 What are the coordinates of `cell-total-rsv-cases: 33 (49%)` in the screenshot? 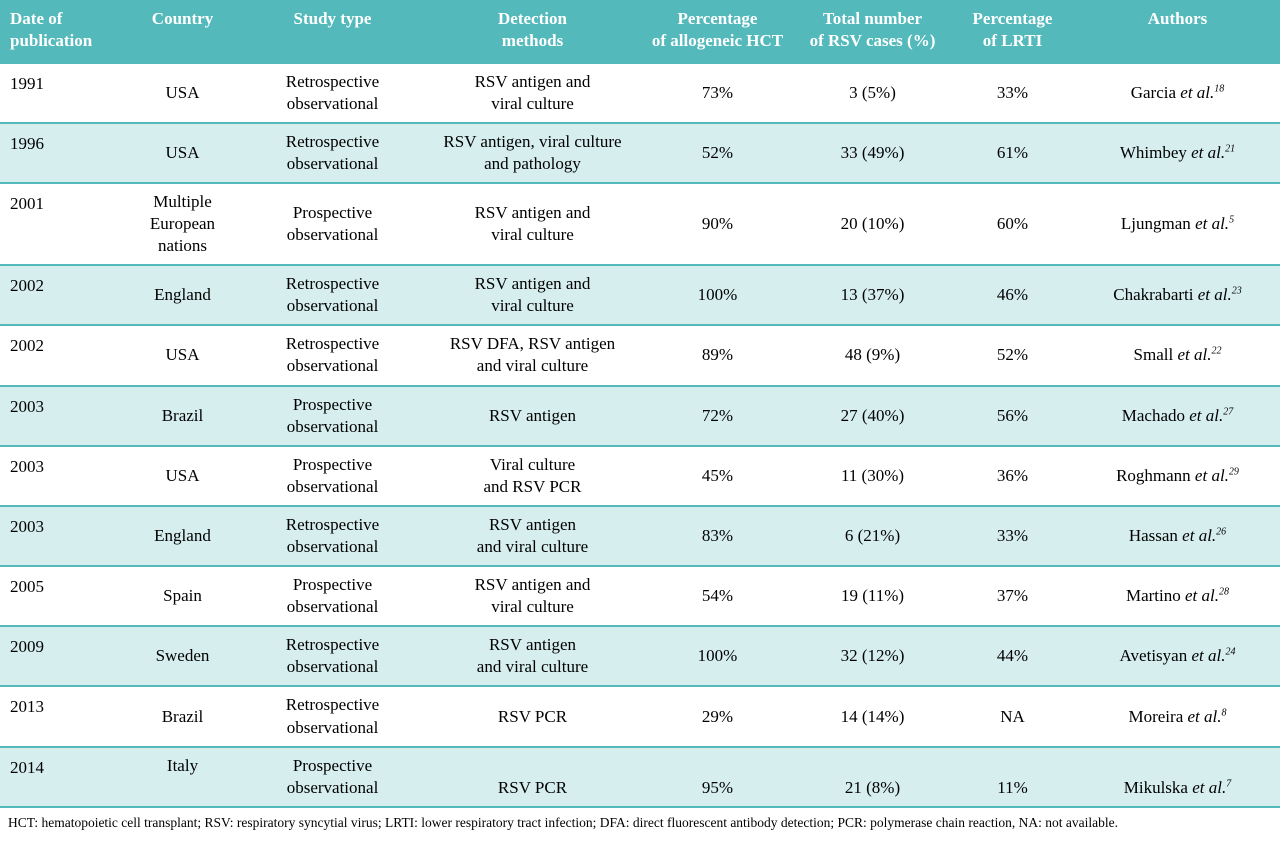 It's located at (872, 152).